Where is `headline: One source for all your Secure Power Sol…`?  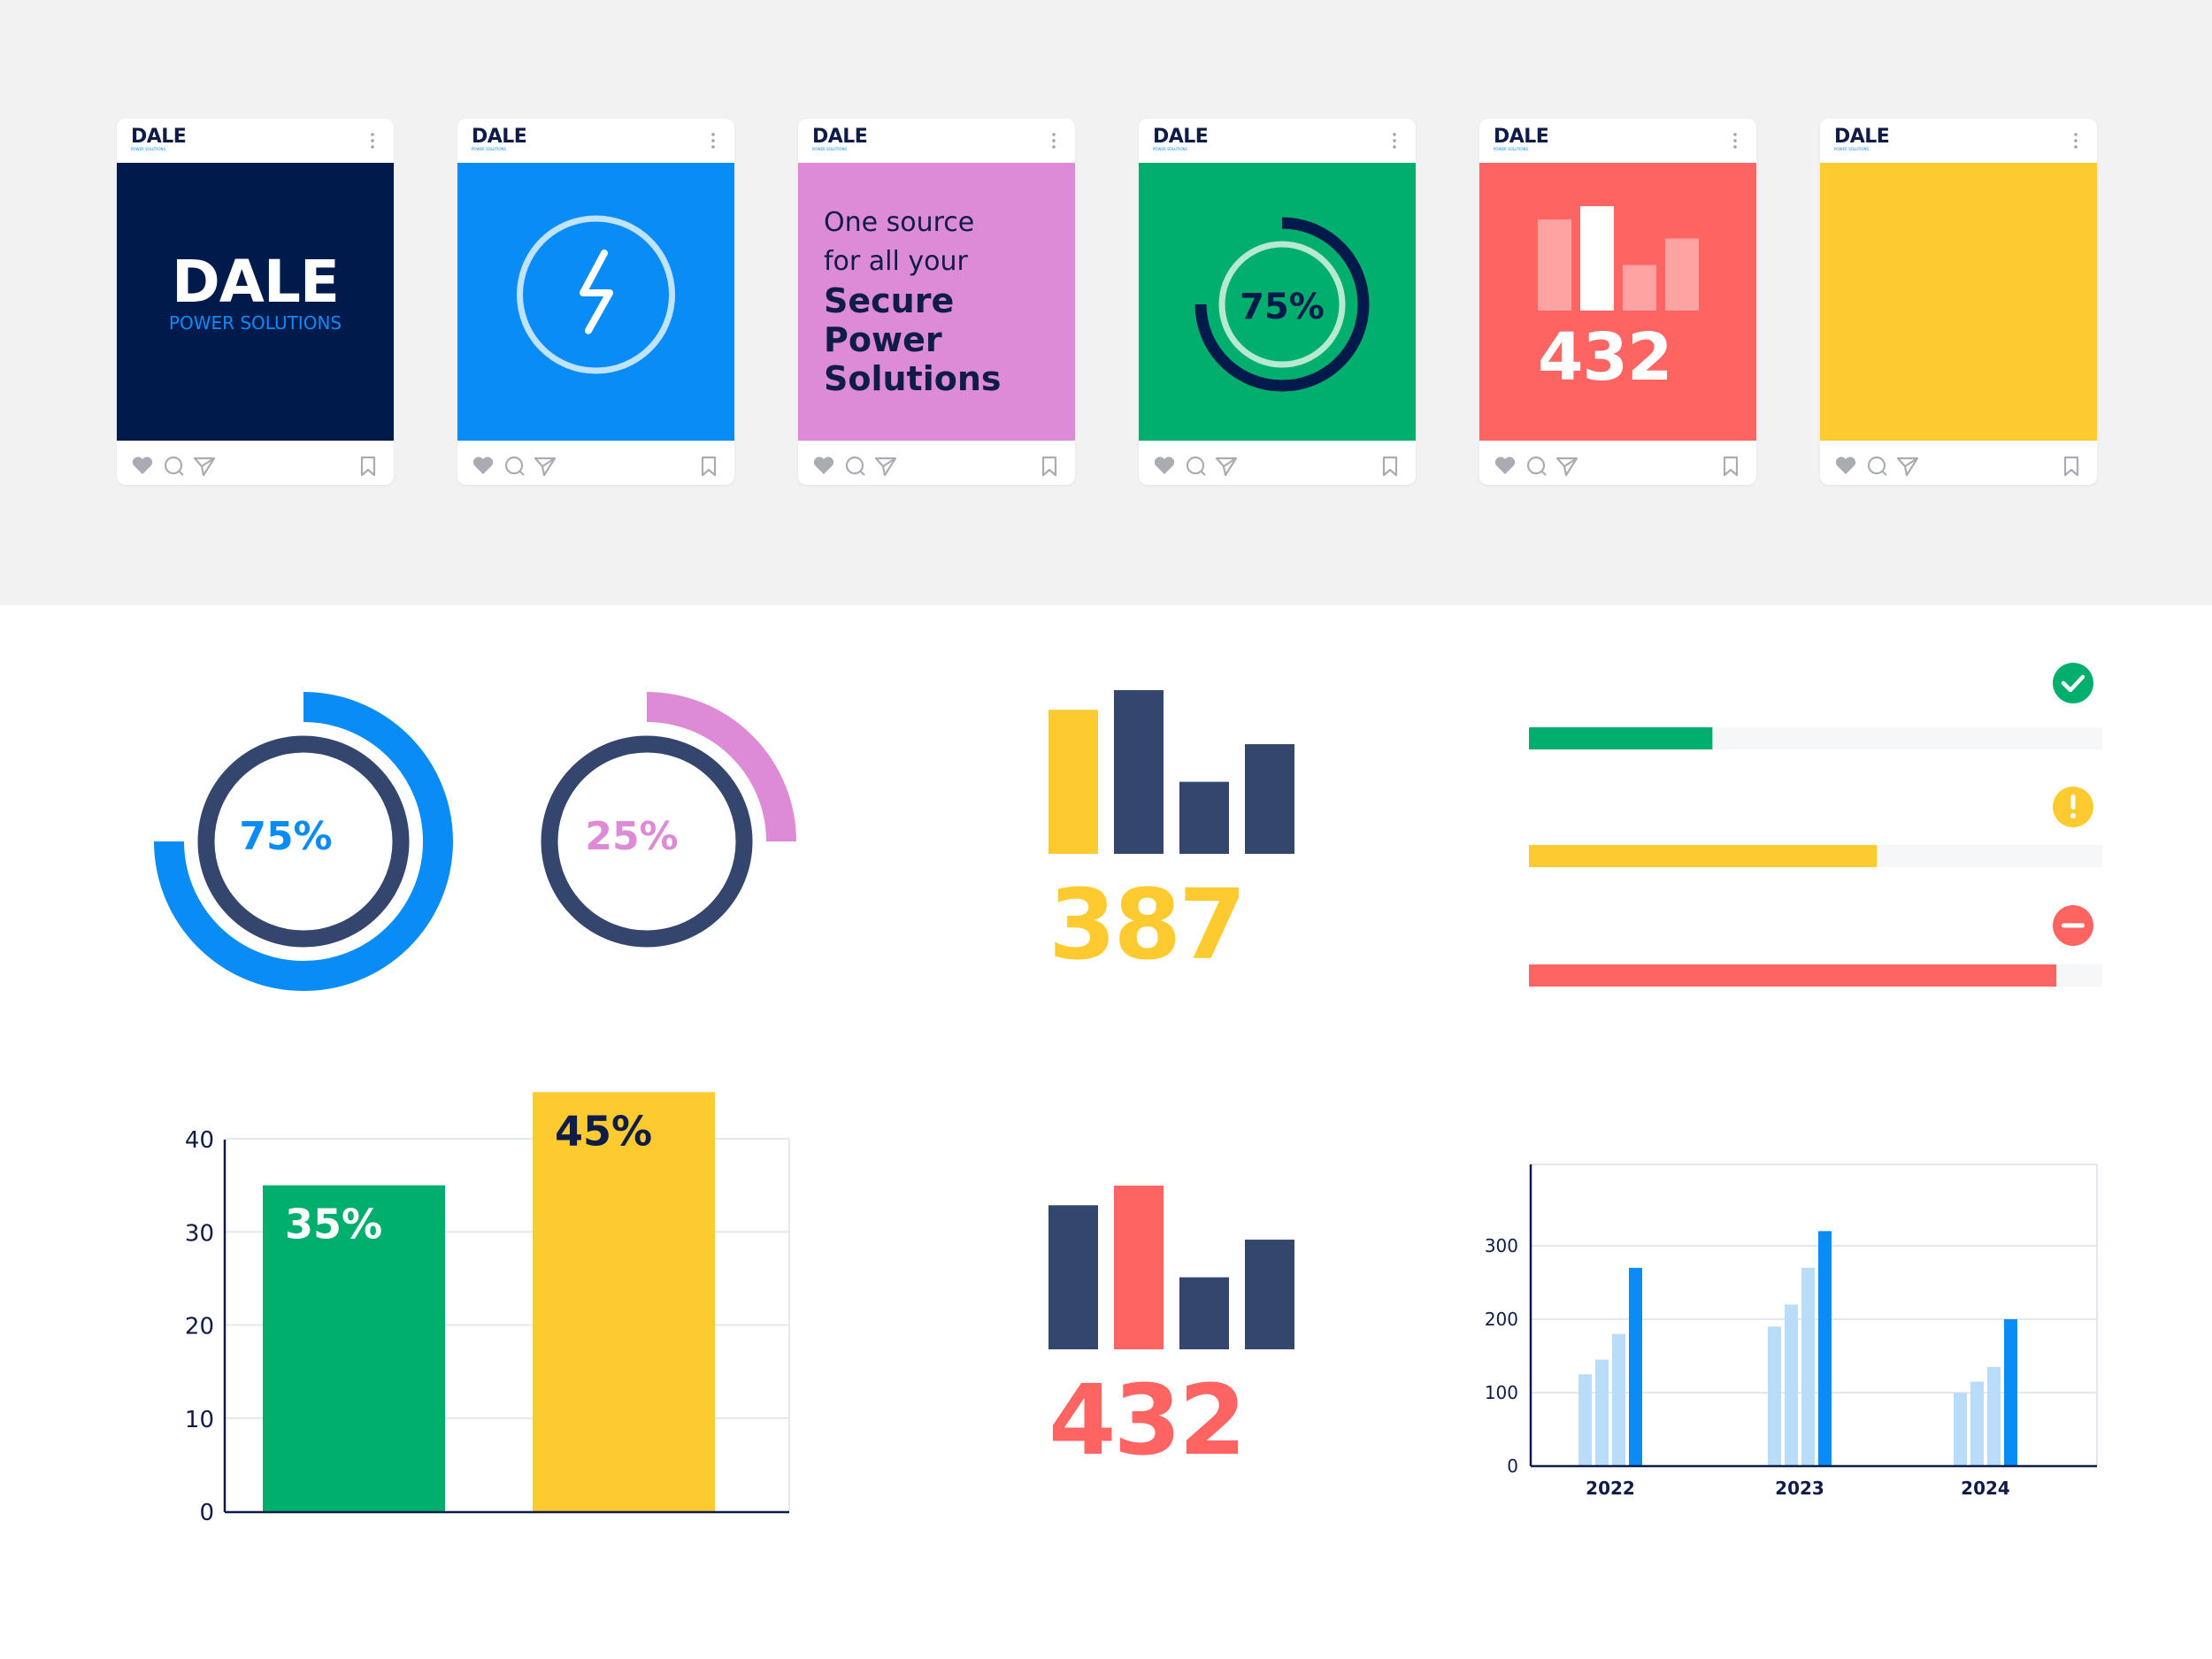 headline: One source for all your Secure Power Sol… is located at coordinates (913, 301).